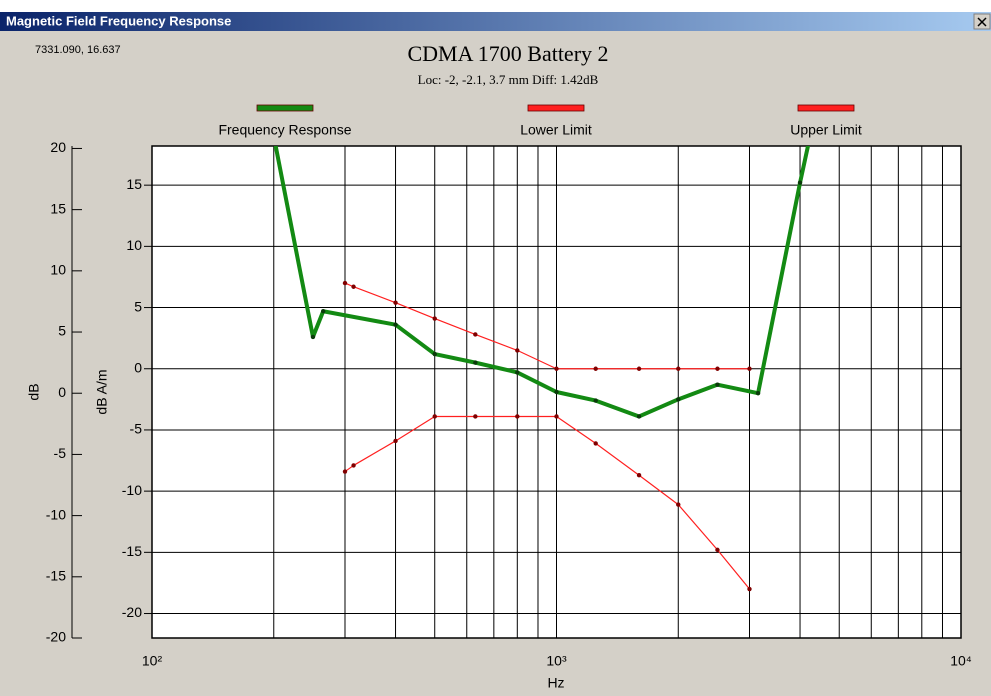 This screenshot has width=991, height=696. Describe the element at coordinates (58, 147) in the screenshot. I see `y2-tick-label: 20` at that location.